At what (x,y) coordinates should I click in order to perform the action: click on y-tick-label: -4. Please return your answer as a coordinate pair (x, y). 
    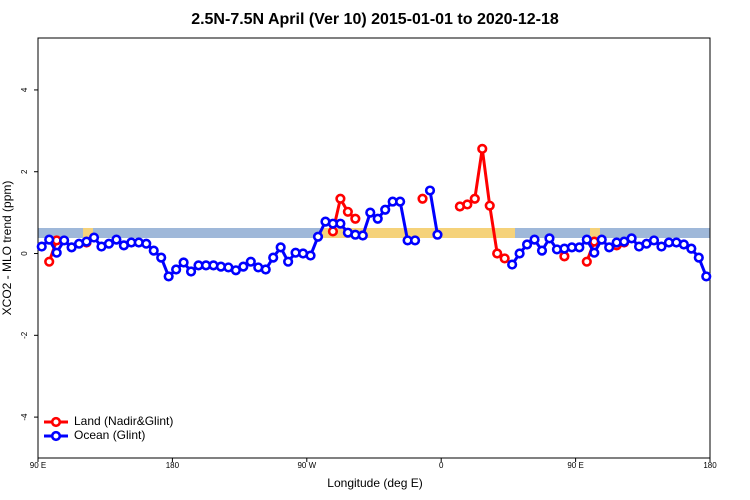
    Looking at the image, I should click on (24, 417).